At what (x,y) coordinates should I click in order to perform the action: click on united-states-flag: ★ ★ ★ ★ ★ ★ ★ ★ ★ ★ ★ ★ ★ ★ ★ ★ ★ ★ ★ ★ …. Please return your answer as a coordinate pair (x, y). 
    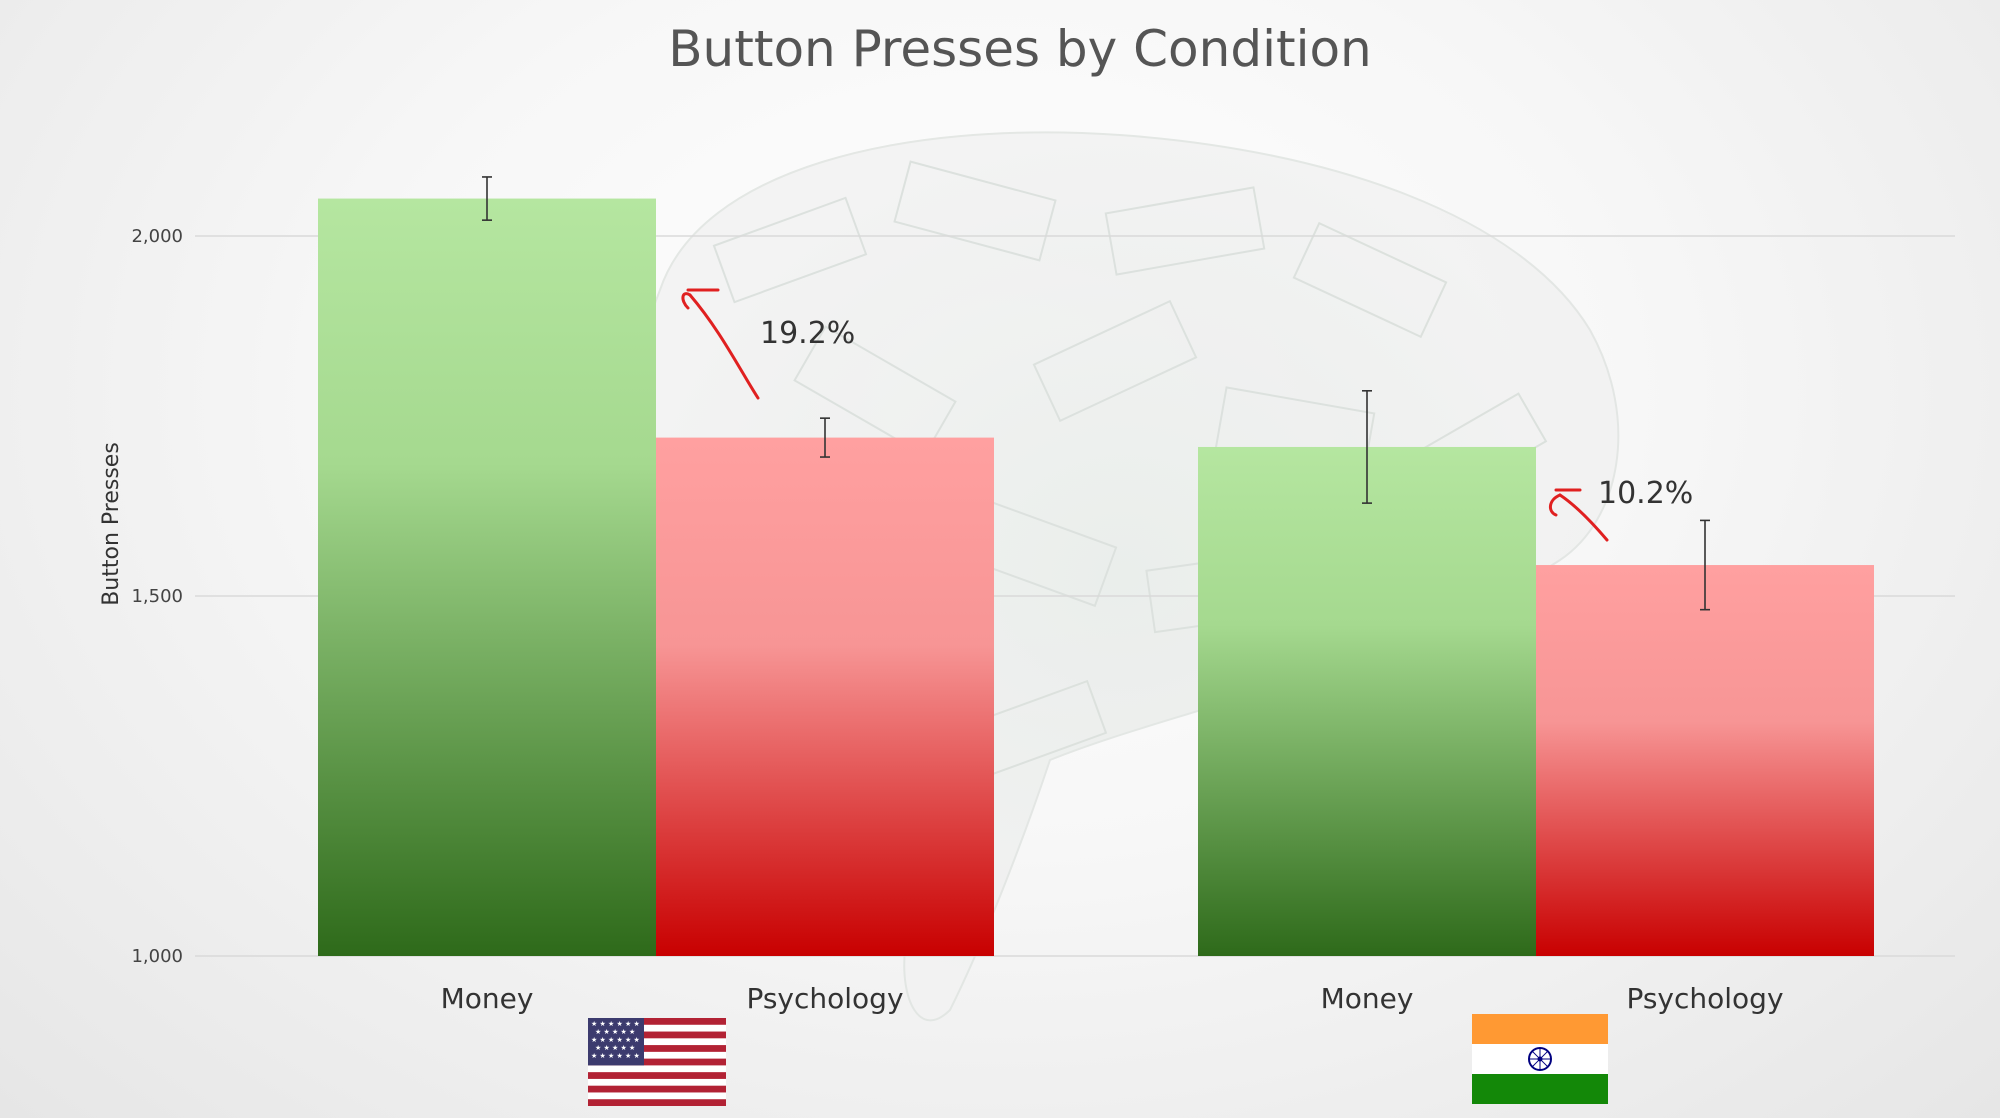
    Looking at the image, I should click on (657, 1062).